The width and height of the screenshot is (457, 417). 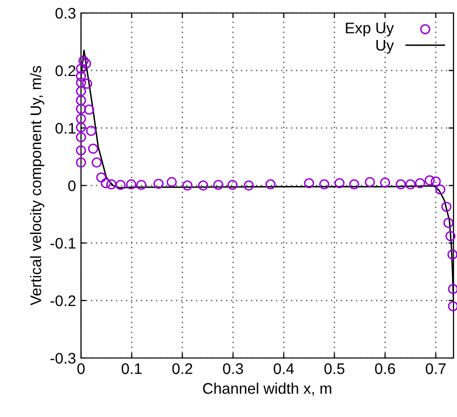 I want to click on y-tick-label: -0.3, so click(x=63, y=358).